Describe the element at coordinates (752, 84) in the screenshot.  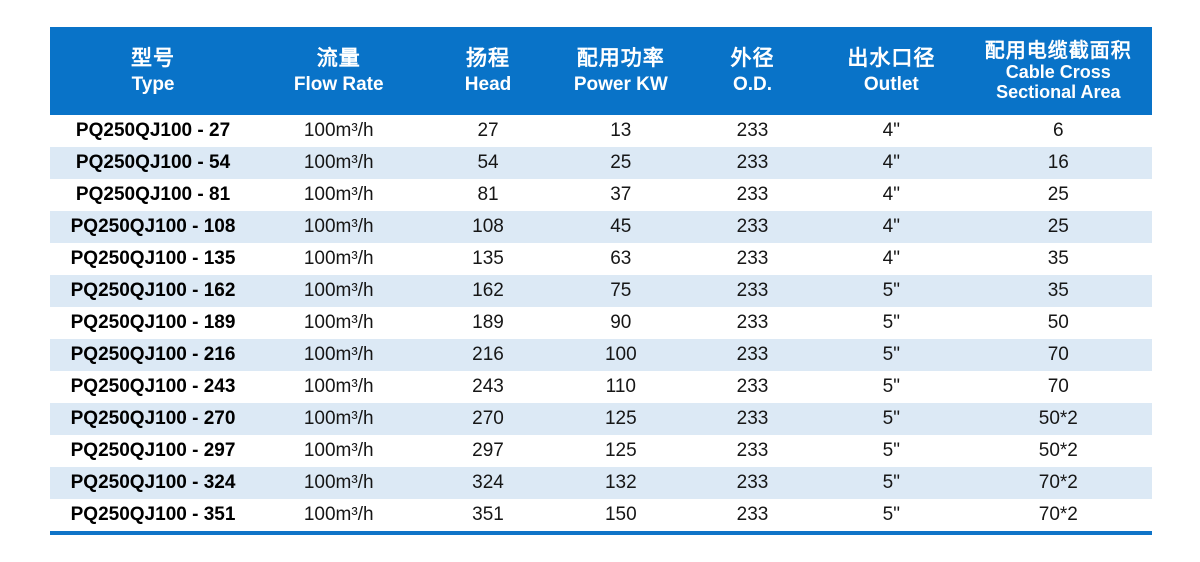
I see `column-header-od-en: O.D.` at that location.